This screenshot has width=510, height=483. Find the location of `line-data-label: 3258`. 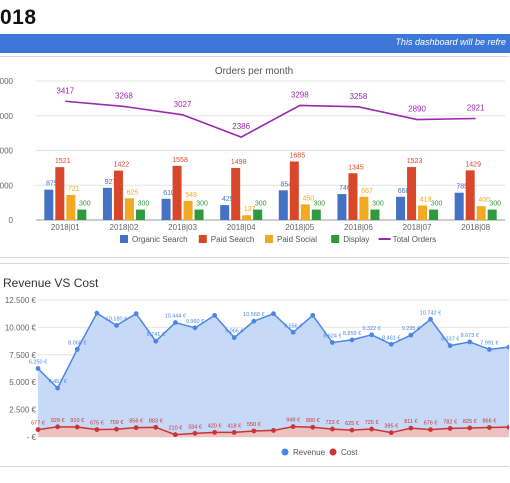

line-data-label: 3258 is located at coordinates (359, 96).